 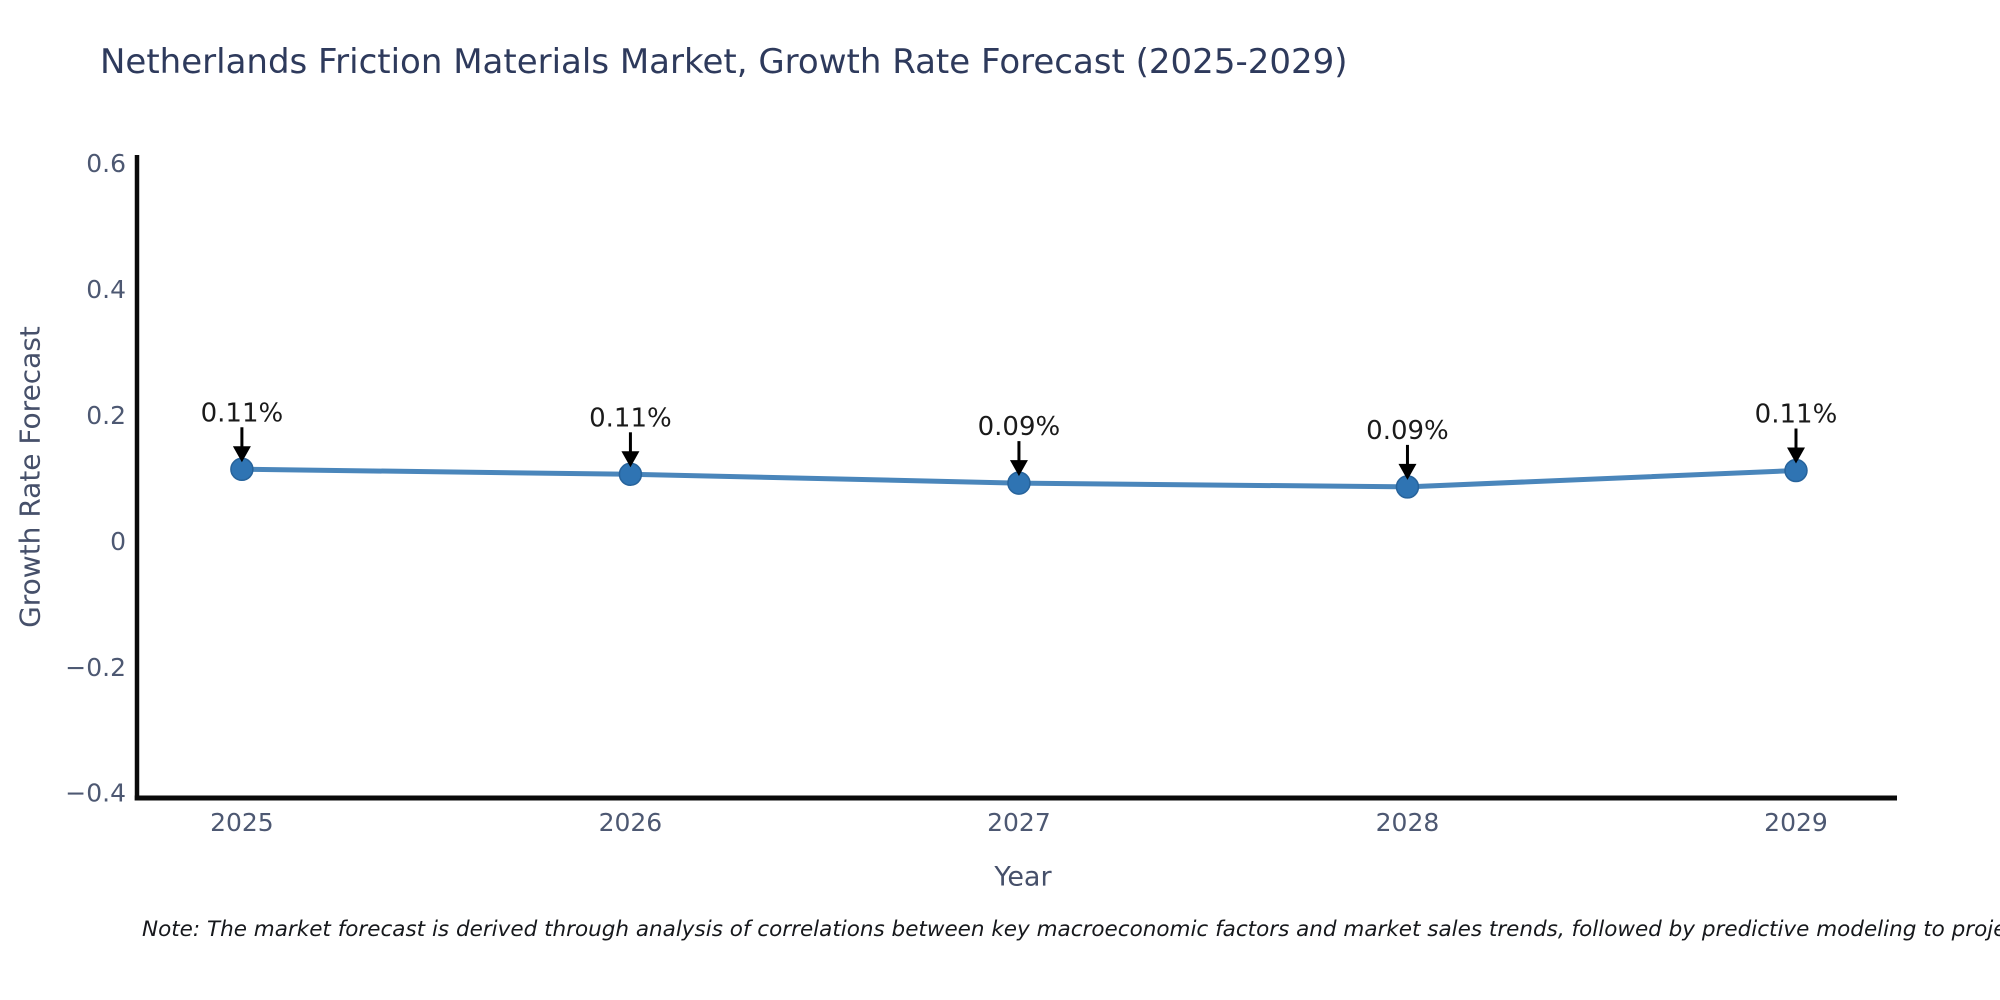 I want to click on x-tick-label: 2026, so click(x=631, y=822).